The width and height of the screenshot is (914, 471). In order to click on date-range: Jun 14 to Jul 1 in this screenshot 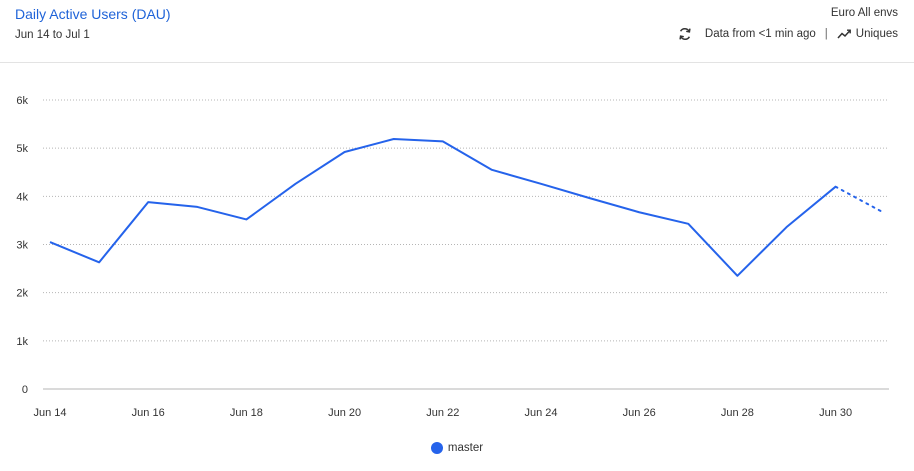, I will do `click(52, 35)`.